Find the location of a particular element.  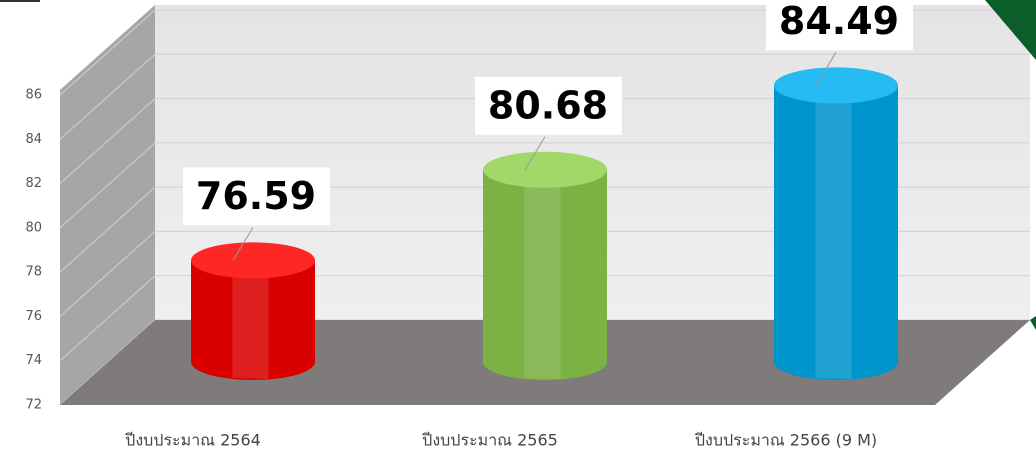

x-tick-label: ปีงบประมาณ 2565 is located at coordinates (490, 440).